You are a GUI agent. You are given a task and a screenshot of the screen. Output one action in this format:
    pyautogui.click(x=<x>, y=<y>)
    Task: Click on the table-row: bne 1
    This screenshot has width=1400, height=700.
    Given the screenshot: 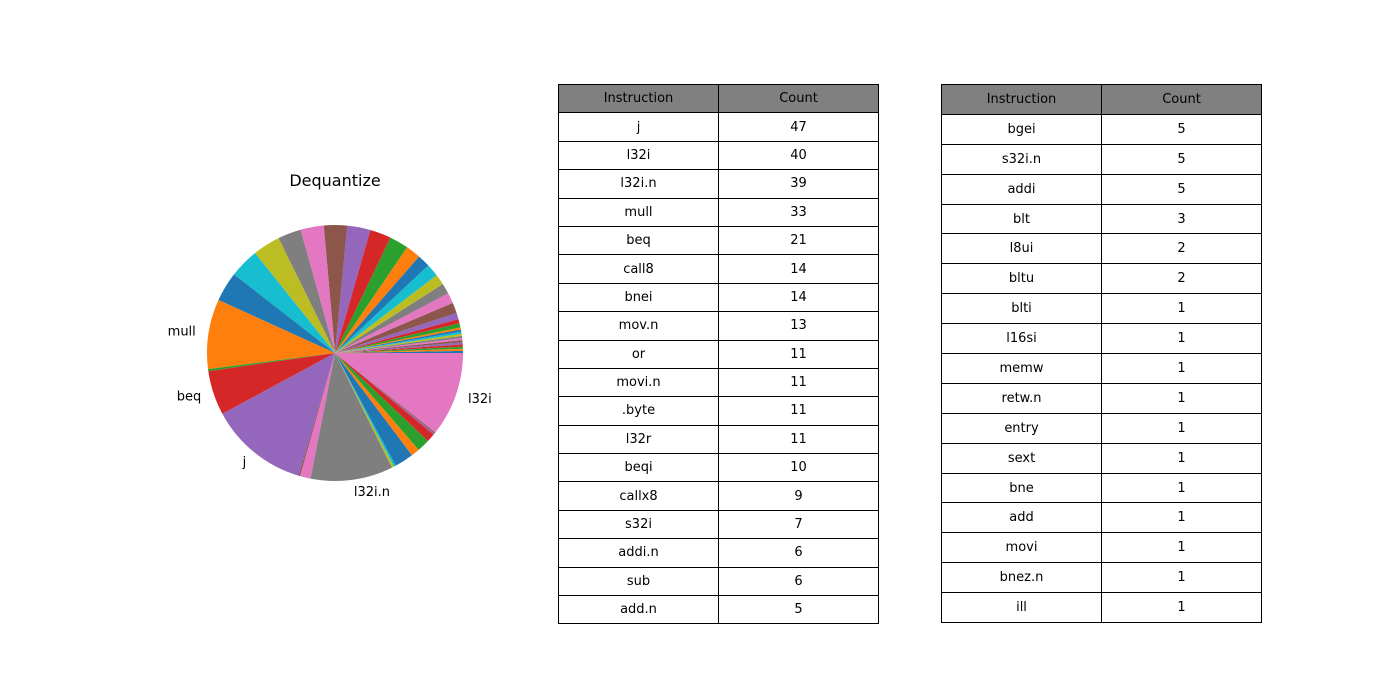 What is the action you would take?
    pyautogui.click(x=1101, y=488)
    